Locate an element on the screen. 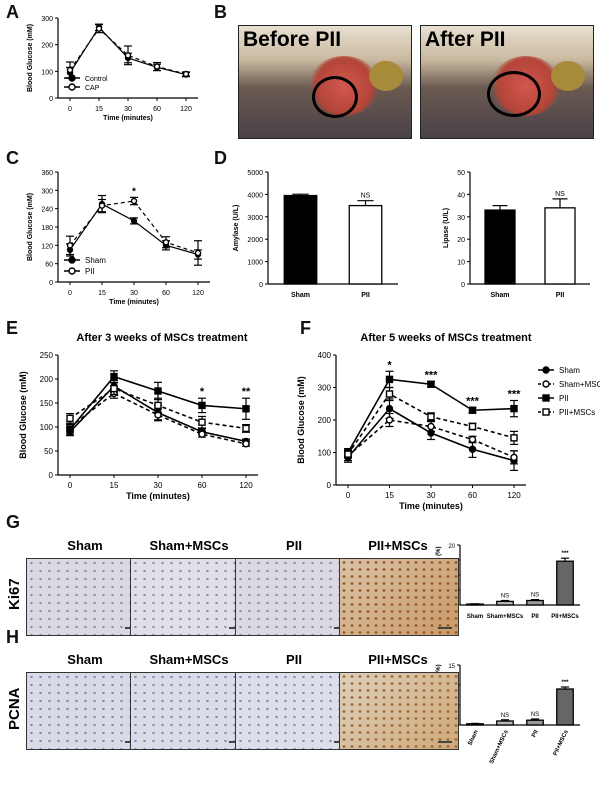 This screenshot has height=801, width=600. panel-letter-a: A is located at coordinates (12, 12).